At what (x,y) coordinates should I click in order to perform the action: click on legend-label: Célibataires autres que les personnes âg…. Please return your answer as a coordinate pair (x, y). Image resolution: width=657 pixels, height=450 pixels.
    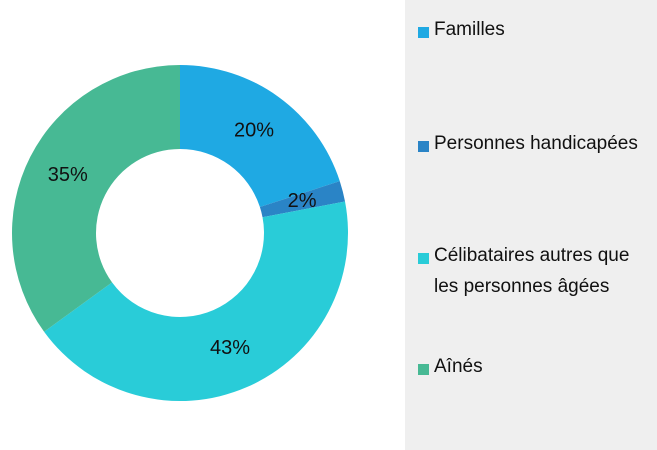
    Looking at the image, I should click on (532, 271).